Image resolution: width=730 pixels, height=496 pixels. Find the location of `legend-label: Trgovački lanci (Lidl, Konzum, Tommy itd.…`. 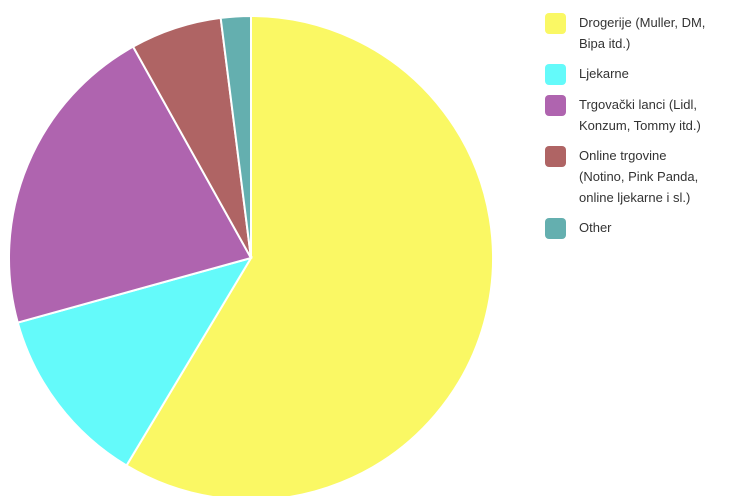

legend-label: Trgovački lanci (Lidl, Konzum, Tommy itd.… is located at coordinates (640, 115).